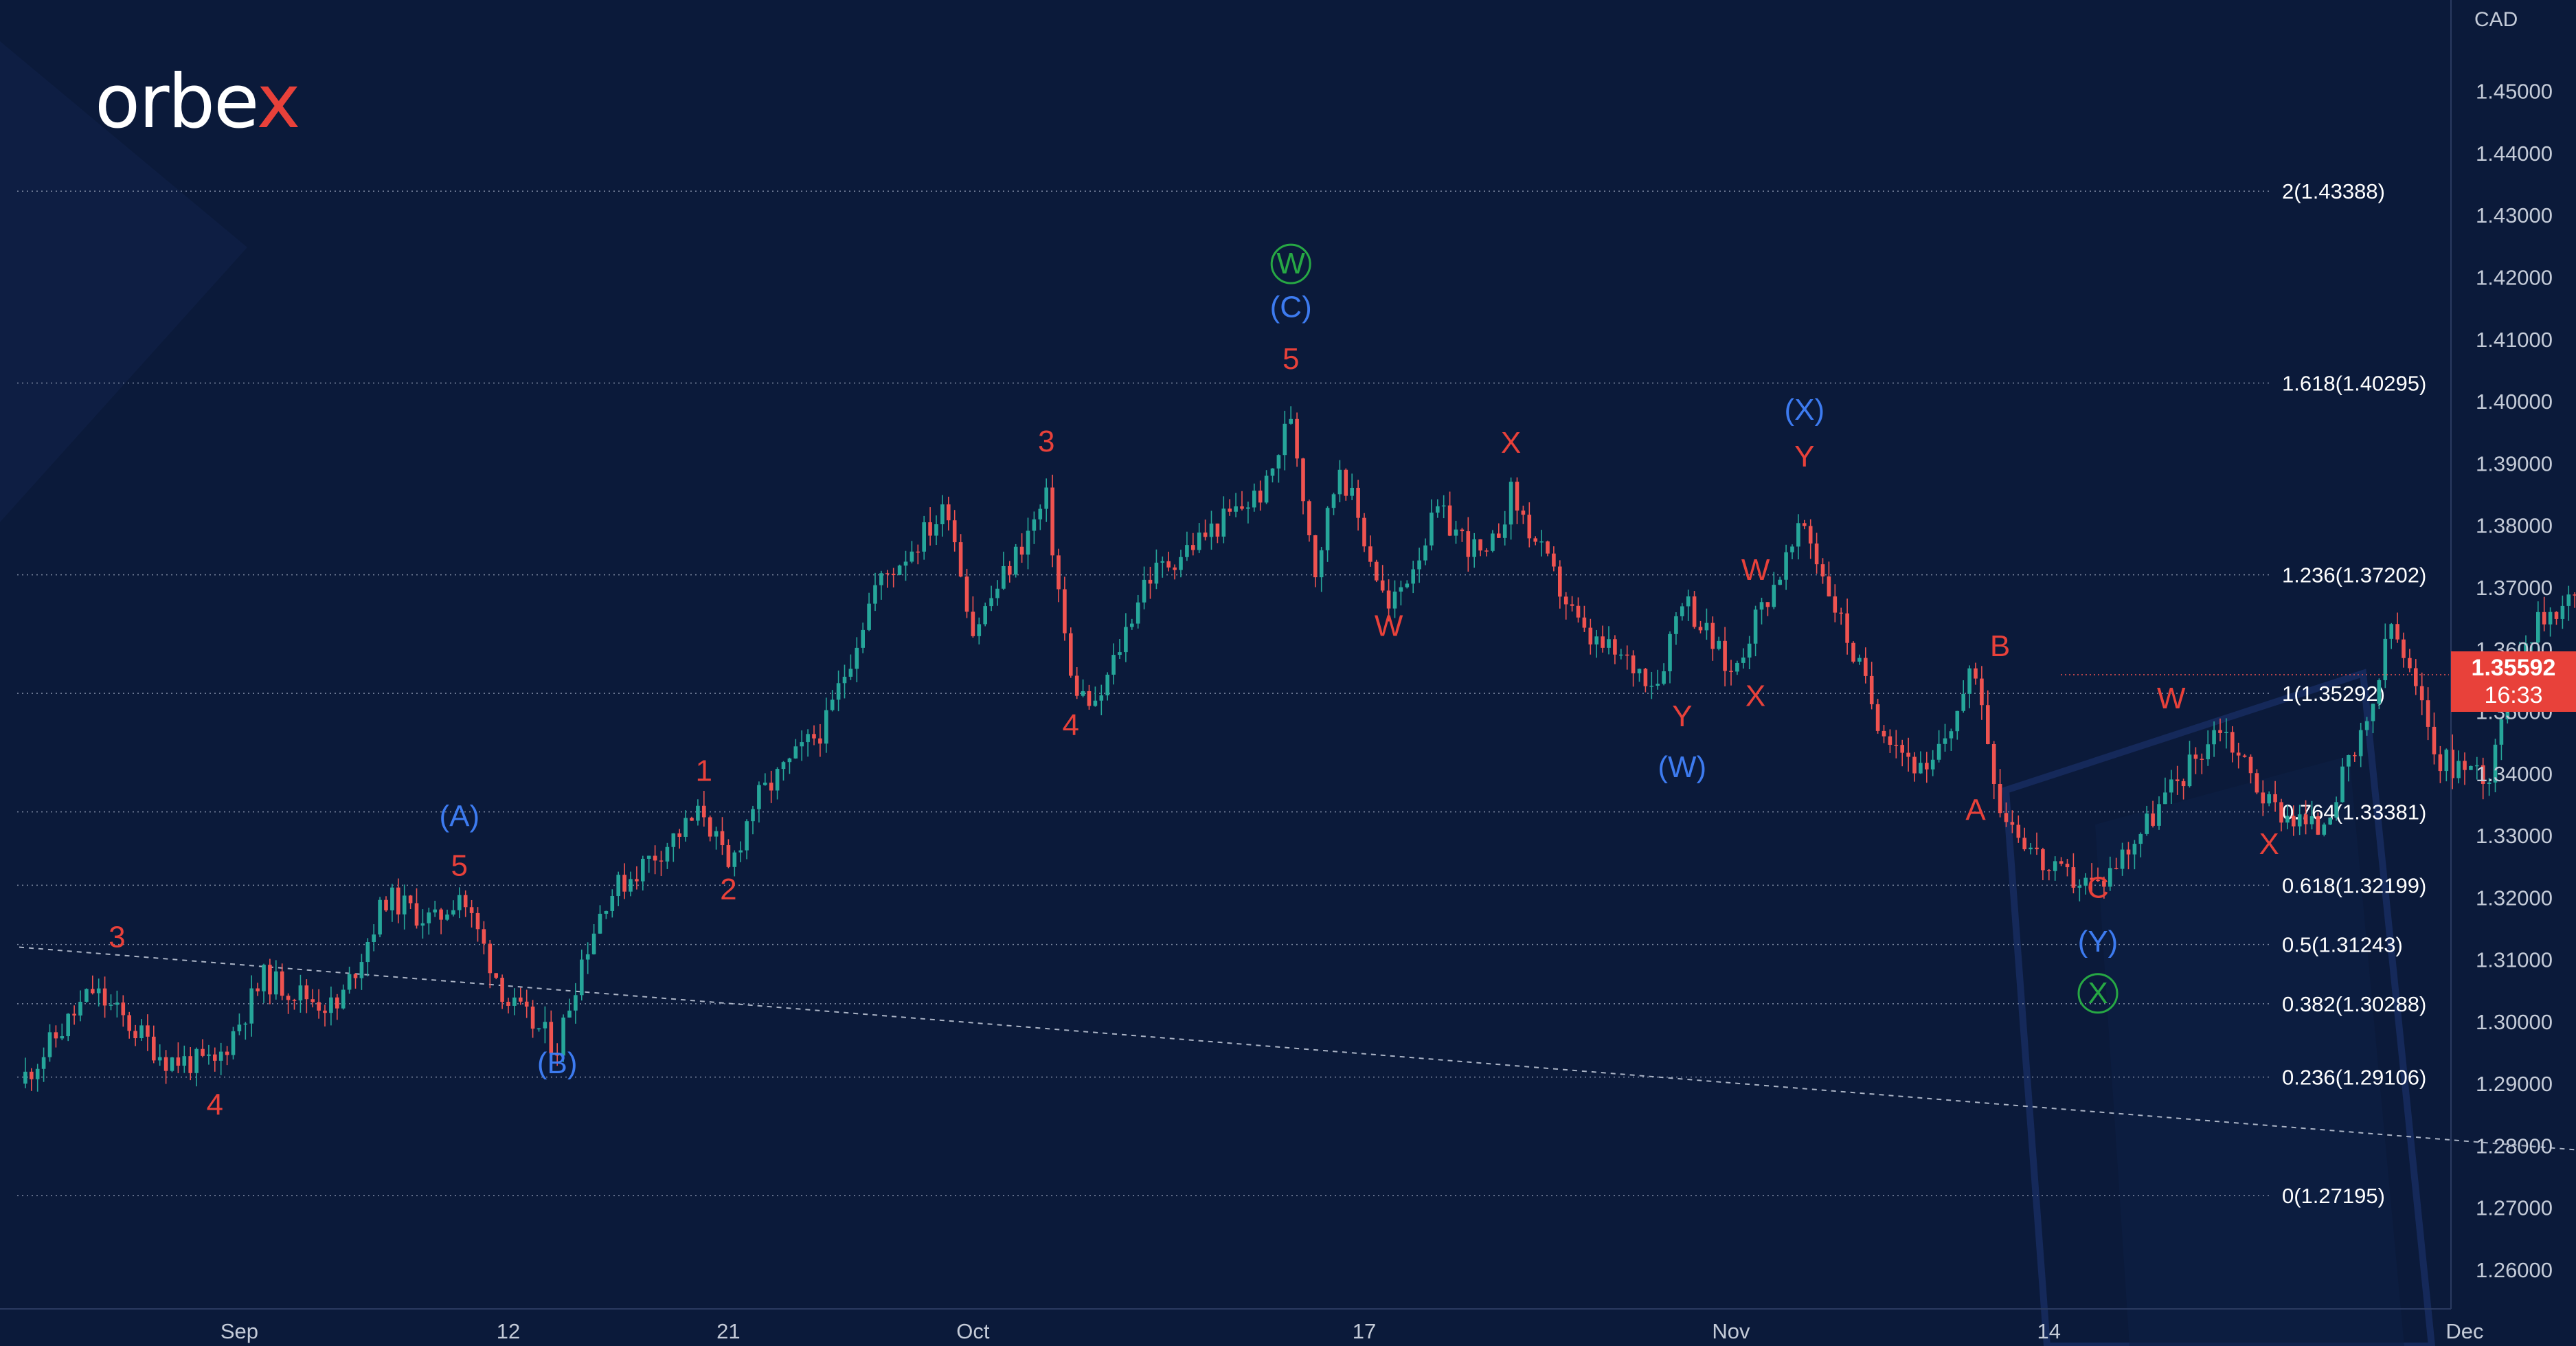 This screenshot has width=2576, height=1346. I want to click on time-axis: Sep1221Oct17Nov14Dec12212023, so click(1288, 1325).